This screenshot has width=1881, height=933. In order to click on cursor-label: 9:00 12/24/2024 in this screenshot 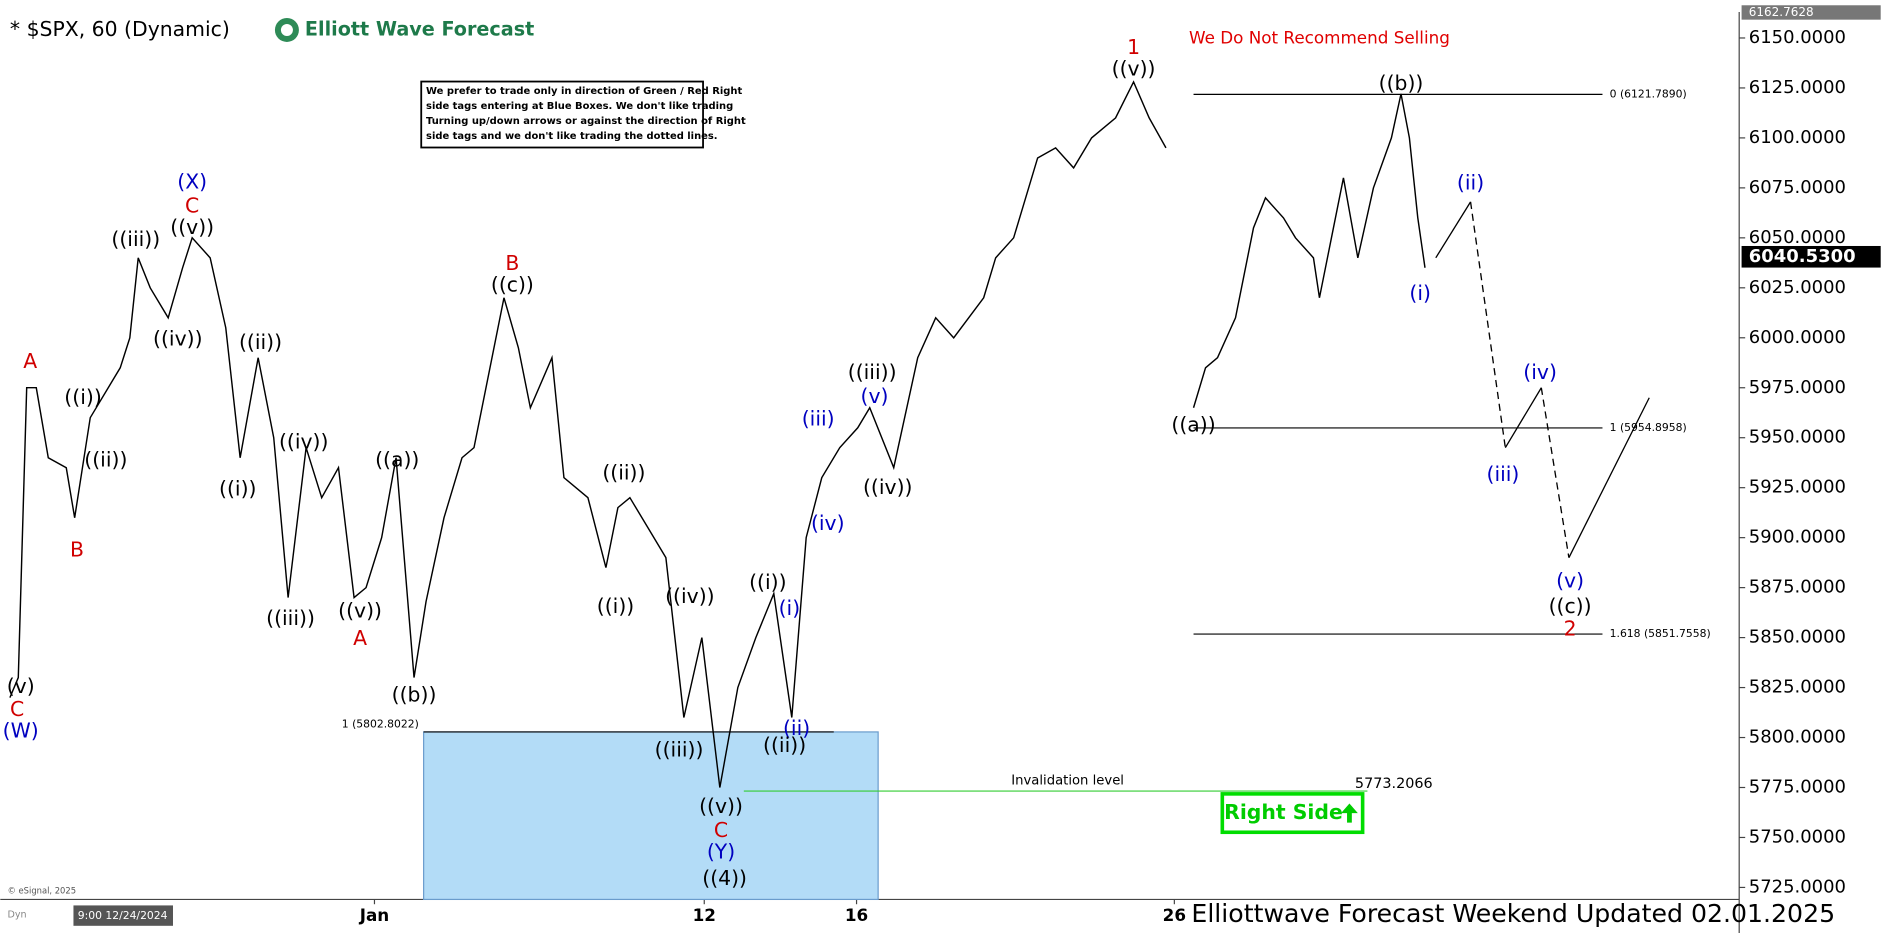, I will do `click(123, 915)`.